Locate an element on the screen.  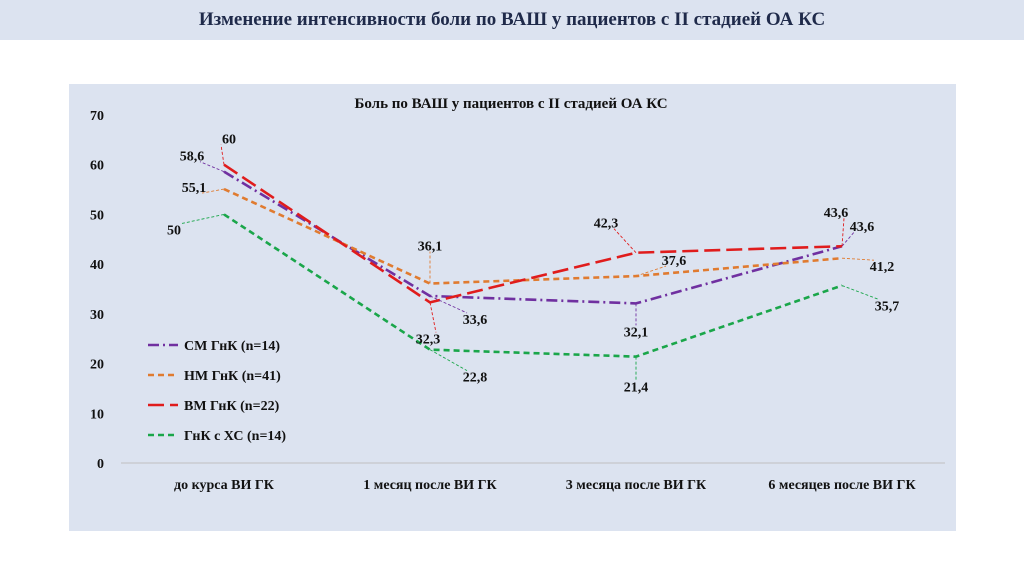
data-label: 22,8 is located at coordinates (475, 378).